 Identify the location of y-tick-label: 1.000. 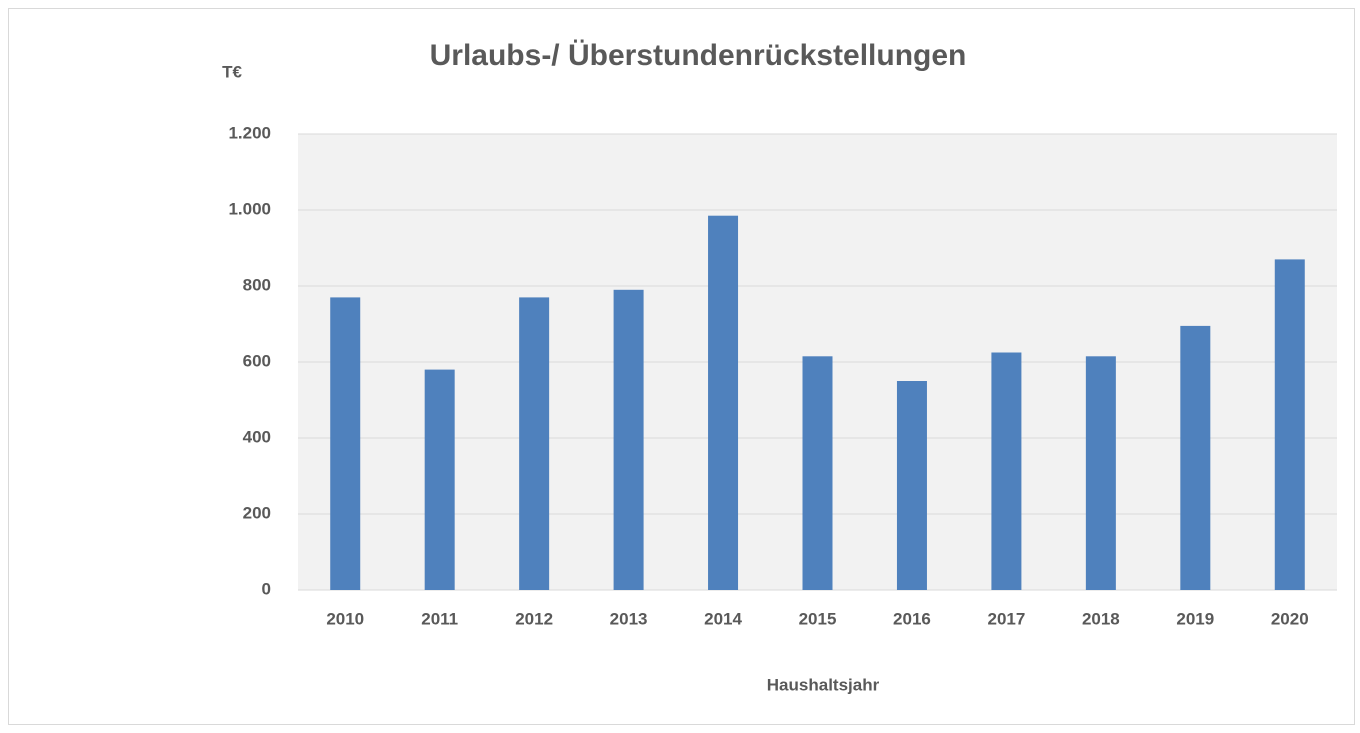
(249, 208).